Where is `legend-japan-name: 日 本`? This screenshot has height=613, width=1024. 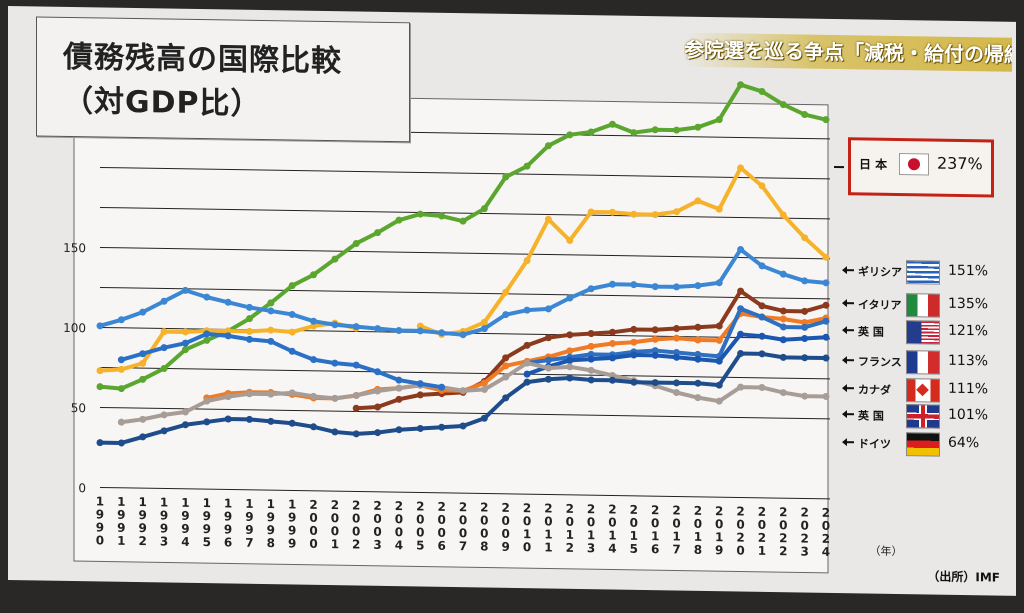 legend-japan-name: 日 本 is located at coordinates (873, 164).